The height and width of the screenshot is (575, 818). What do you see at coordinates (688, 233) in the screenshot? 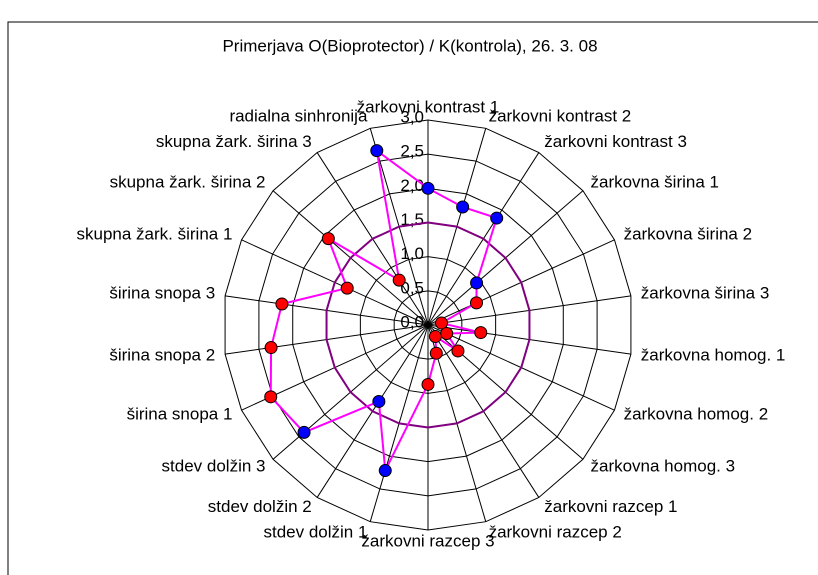
I see `category-label: žarkovna širina 2` at bounding box center [688, 233].